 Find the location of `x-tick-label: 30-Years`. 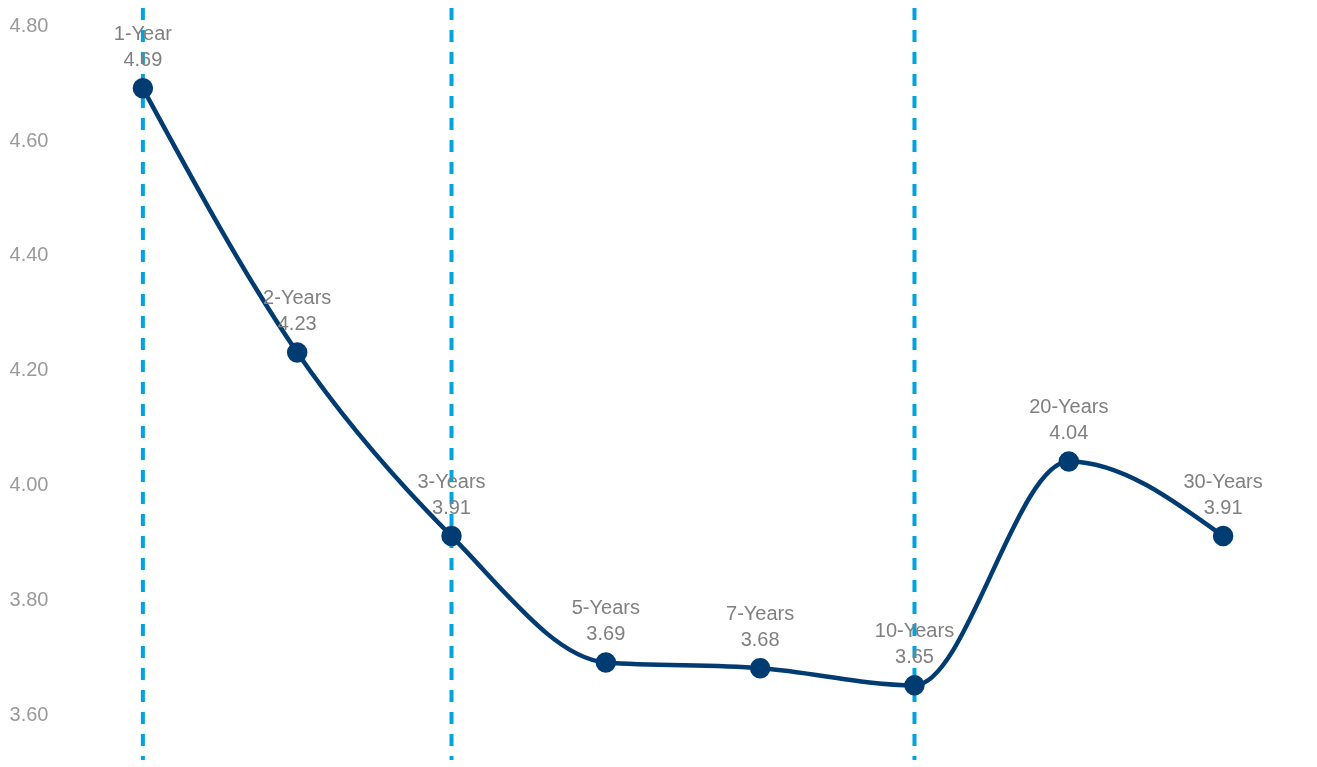

x-tick-label: 30-Years is located at coordinates (1223, 481).